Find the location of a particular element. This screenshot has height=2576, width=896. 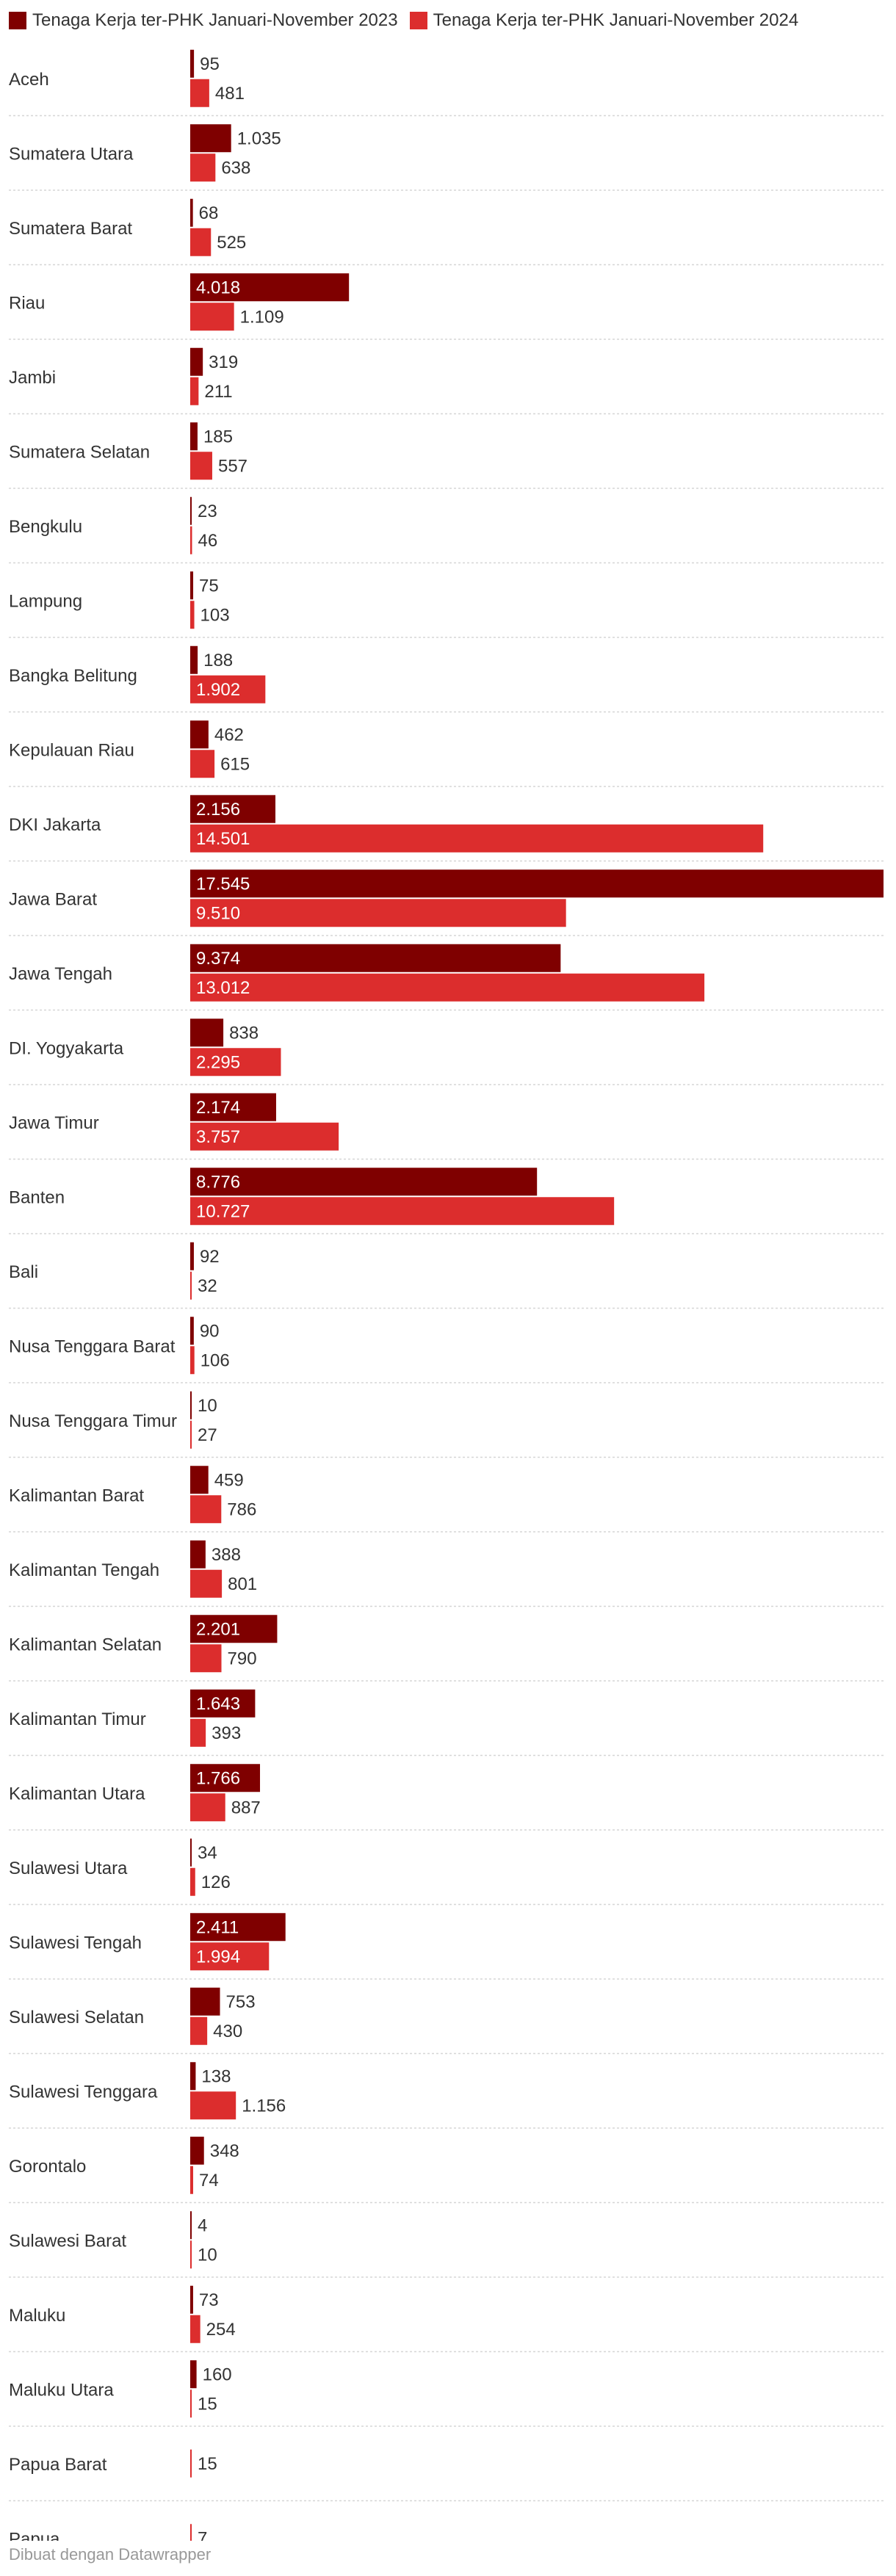

bar-banten-2023 is located at coordinates (364, 1182).